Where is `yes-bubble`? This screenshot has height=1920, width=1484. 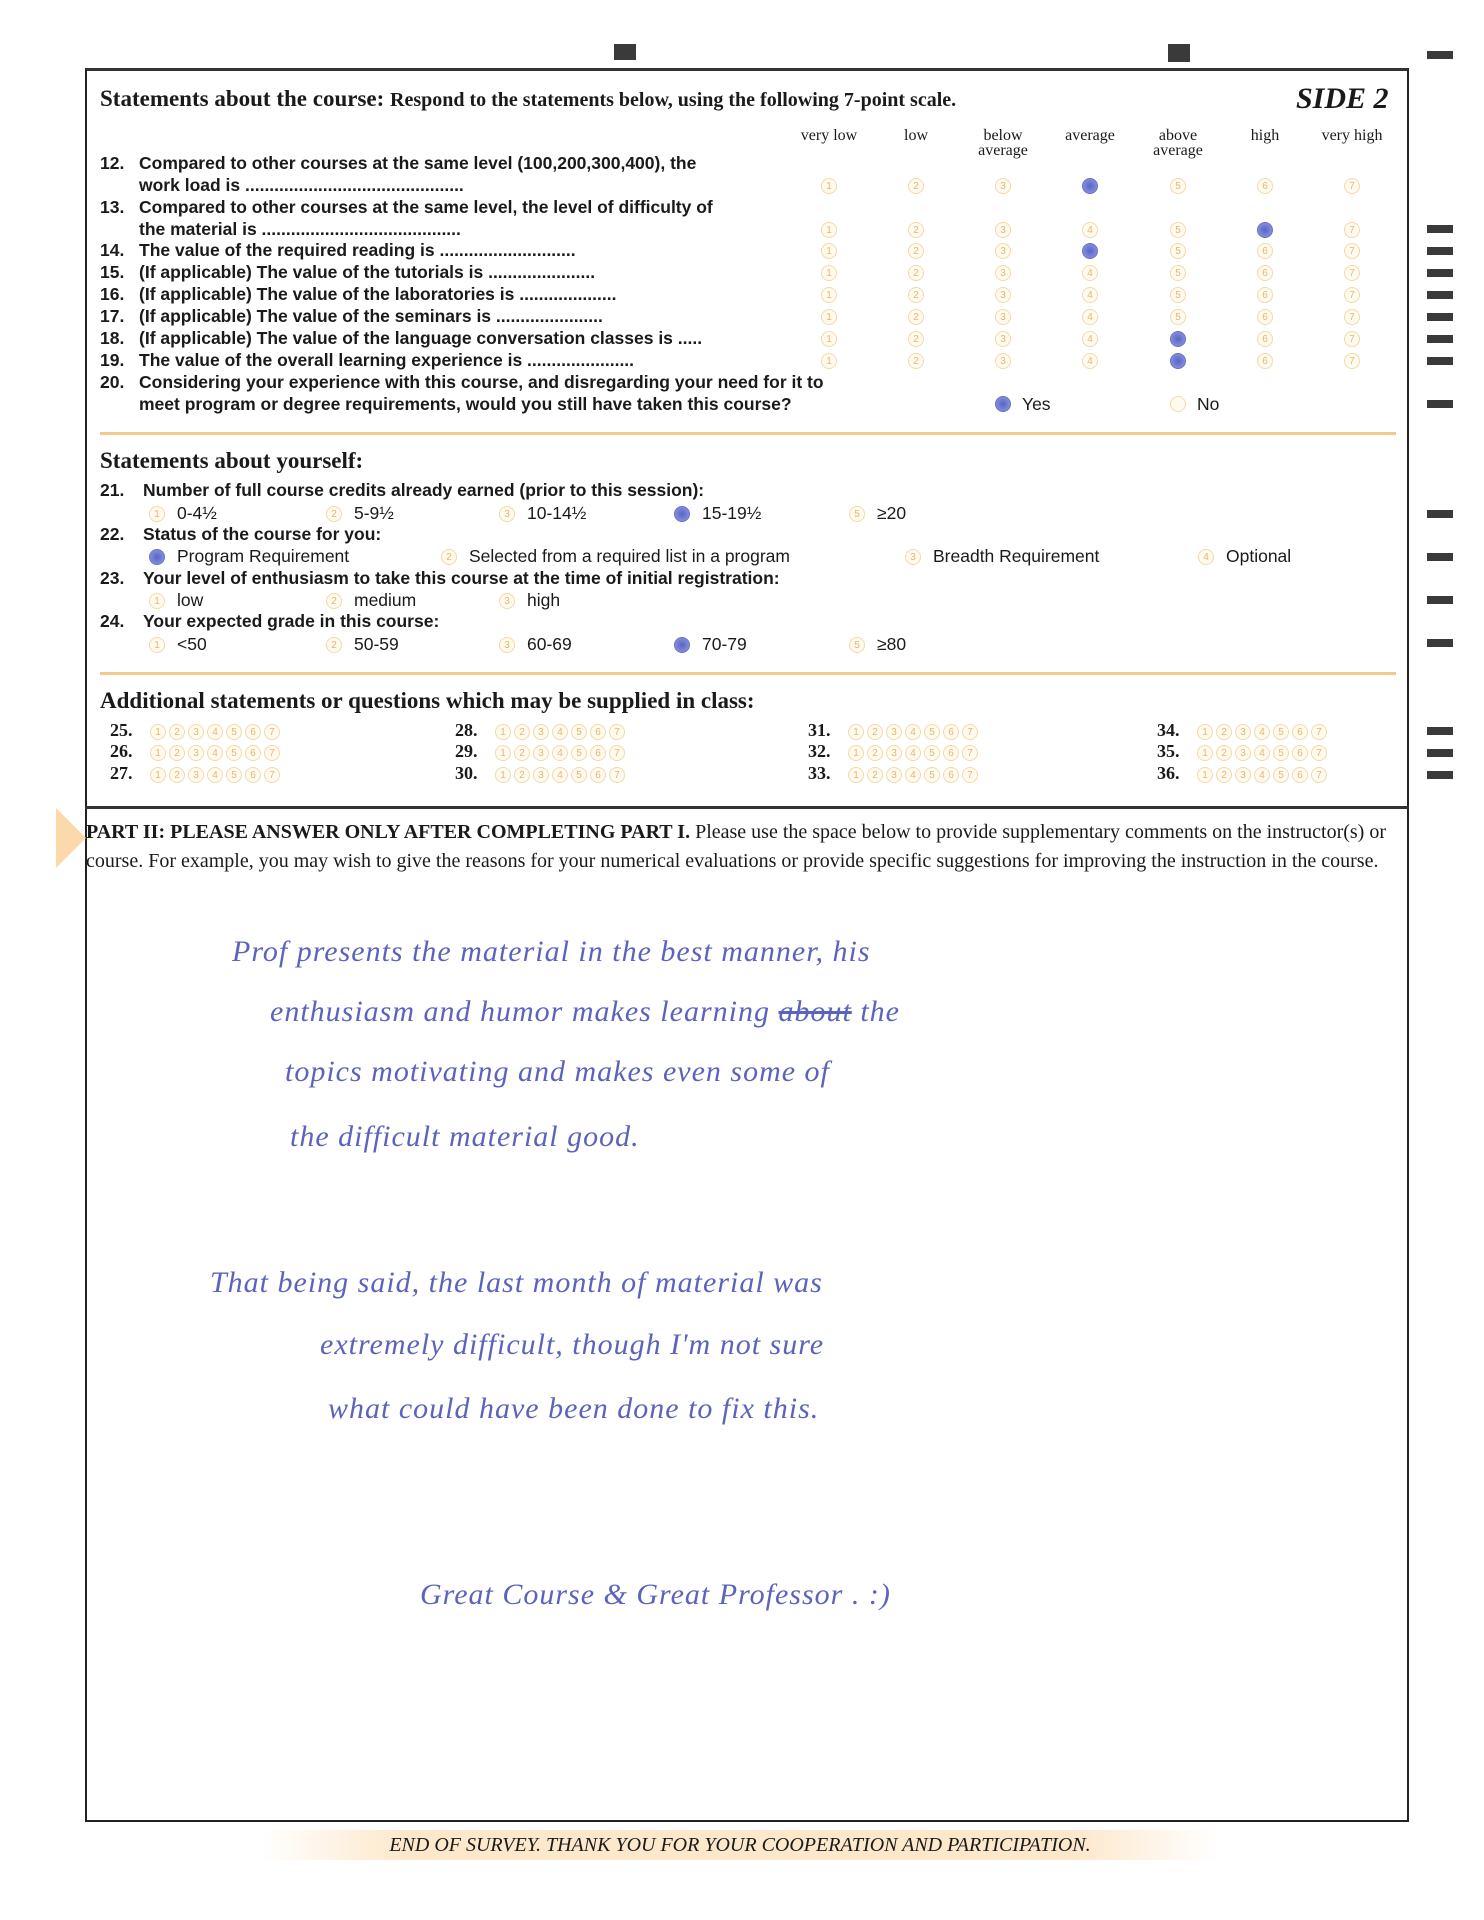
yes-bubble is located at coordinates (1003, 404).